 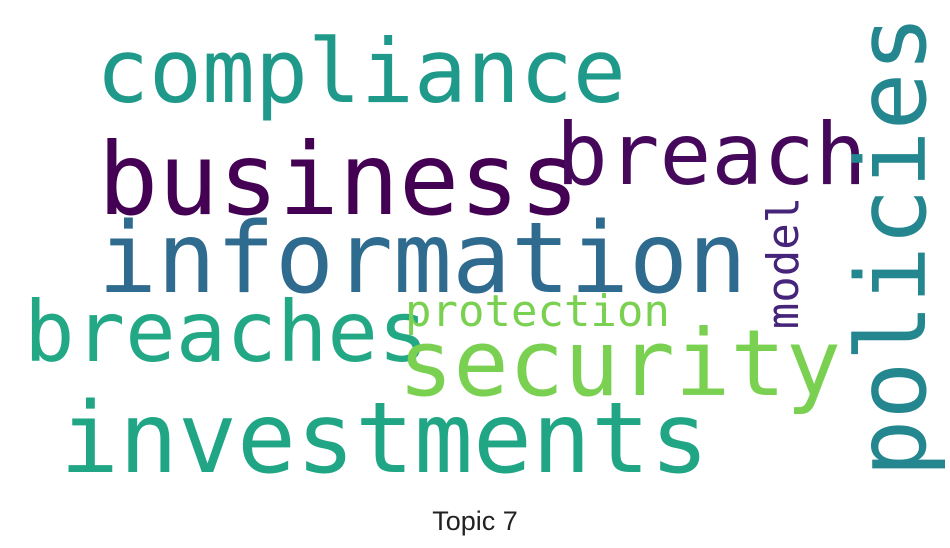 I want to click on word-compliance: compliance, so click(x=361, y=71).